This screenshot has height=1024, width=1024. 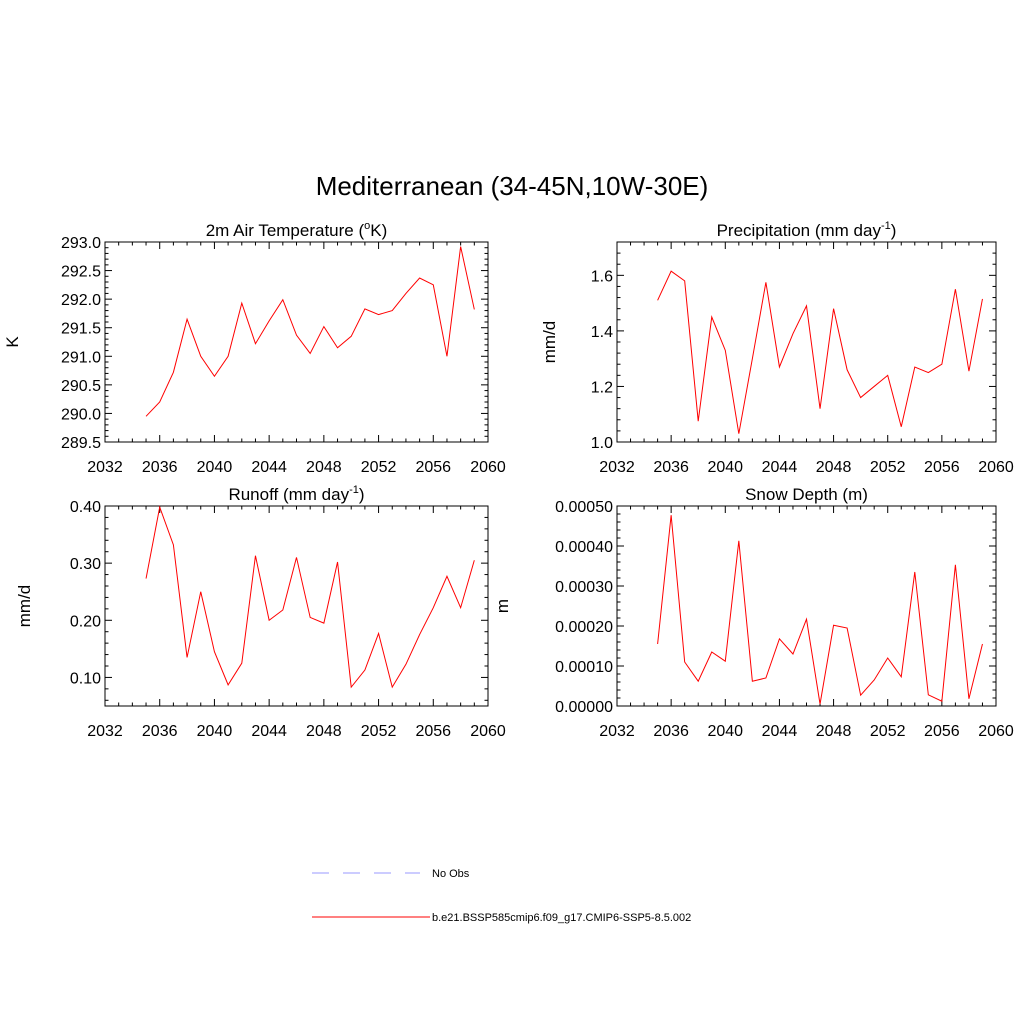 What do you see at coordinates (81, 300) in the screenshot?
I see `y-tick-label: 292.0` at bounding box center [81, 300].